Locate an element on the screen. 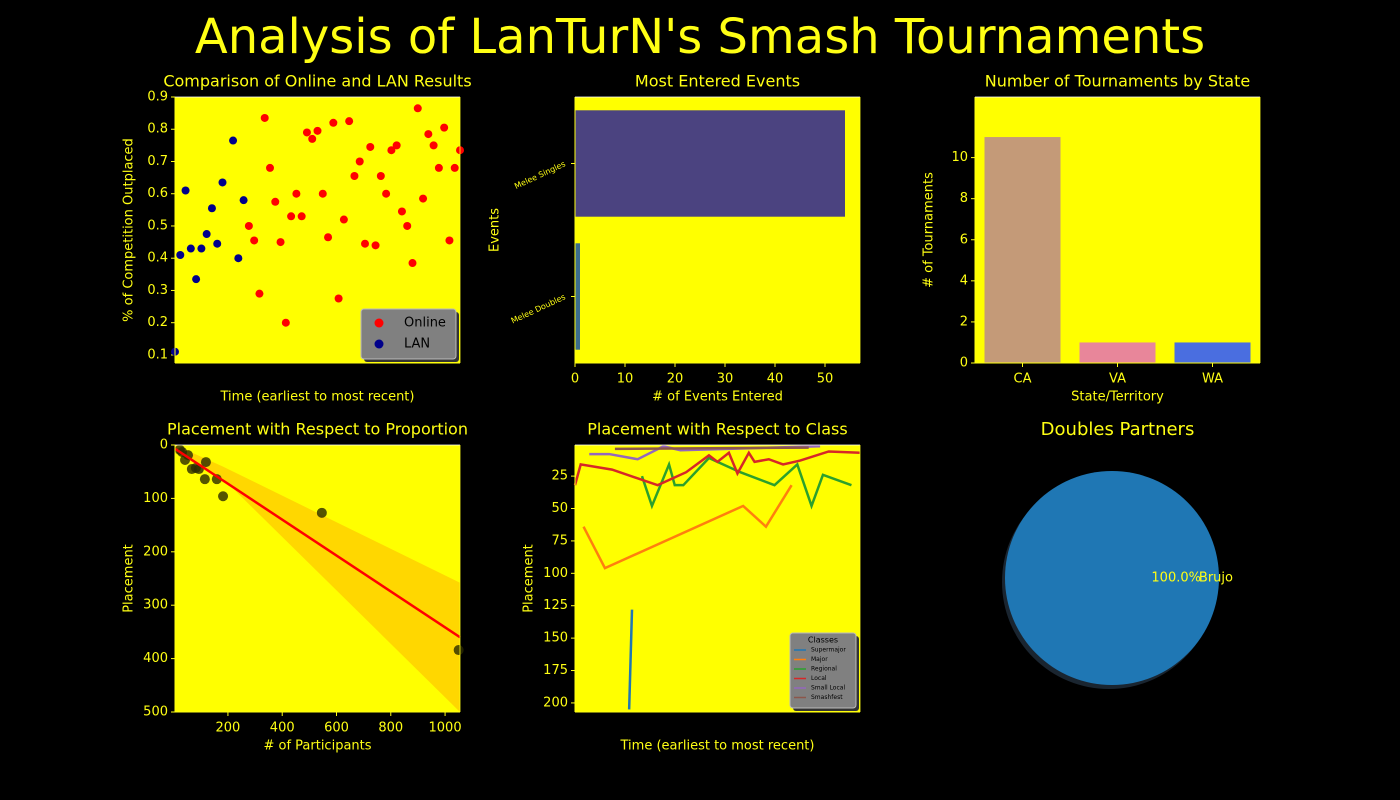 This screenshot has width=1400, height=800. y-tick-label: 6 is located at coordinates (964, 239).